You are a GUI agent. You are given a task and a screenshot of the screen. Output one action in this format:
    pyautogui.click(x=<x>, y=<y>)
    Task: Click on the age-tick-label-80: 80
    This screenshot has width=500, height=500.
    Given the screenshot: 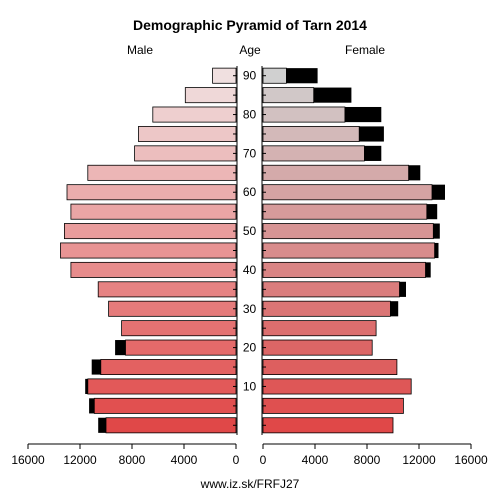 What is the action you would take?
    pyautogui.click(x=250, y=115)
    